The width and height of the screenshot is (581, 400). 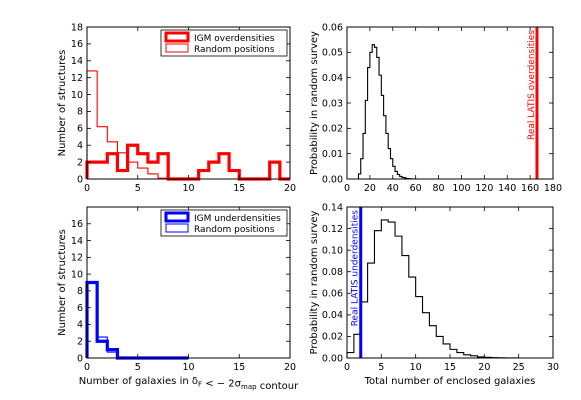 What do you see at coordinates (332, 250) in the screenshot?
I see `y-tick-label: 0.10` at bounding box center [332, 250].